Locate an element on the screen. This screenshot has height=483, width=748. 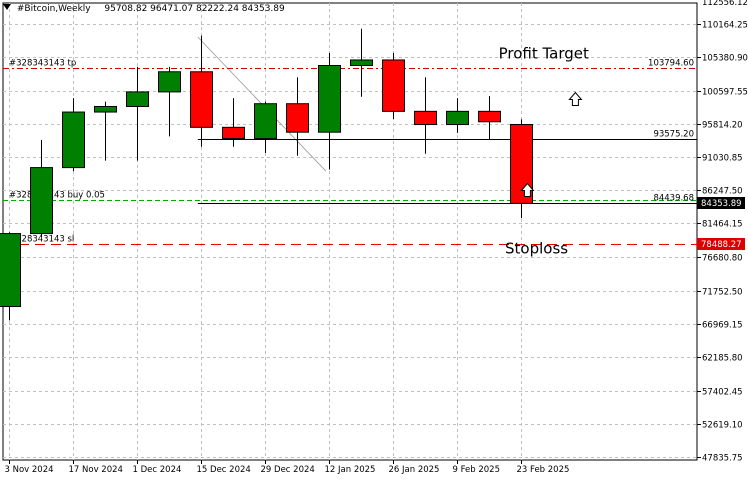
y-tick-label: 52619.10 is located at coordinates (722, 426).